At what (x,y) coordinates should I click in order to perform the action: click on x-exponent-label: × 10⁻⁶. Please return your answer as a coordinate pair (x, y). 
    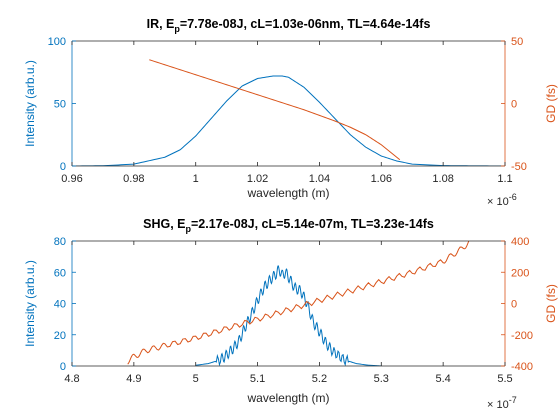
    Looking at the image, I should click on (502, 200).